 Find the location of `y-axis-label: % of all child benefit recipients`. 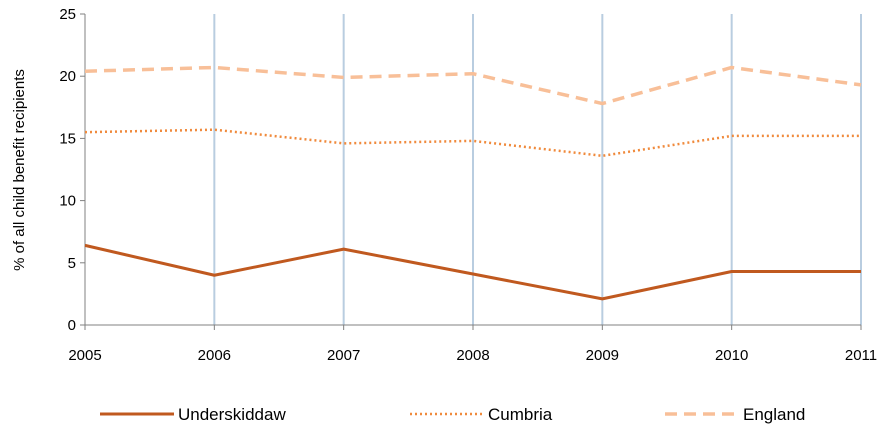

y-axis-label: % of all child benefit recipients is located at coordinates (19, 170).